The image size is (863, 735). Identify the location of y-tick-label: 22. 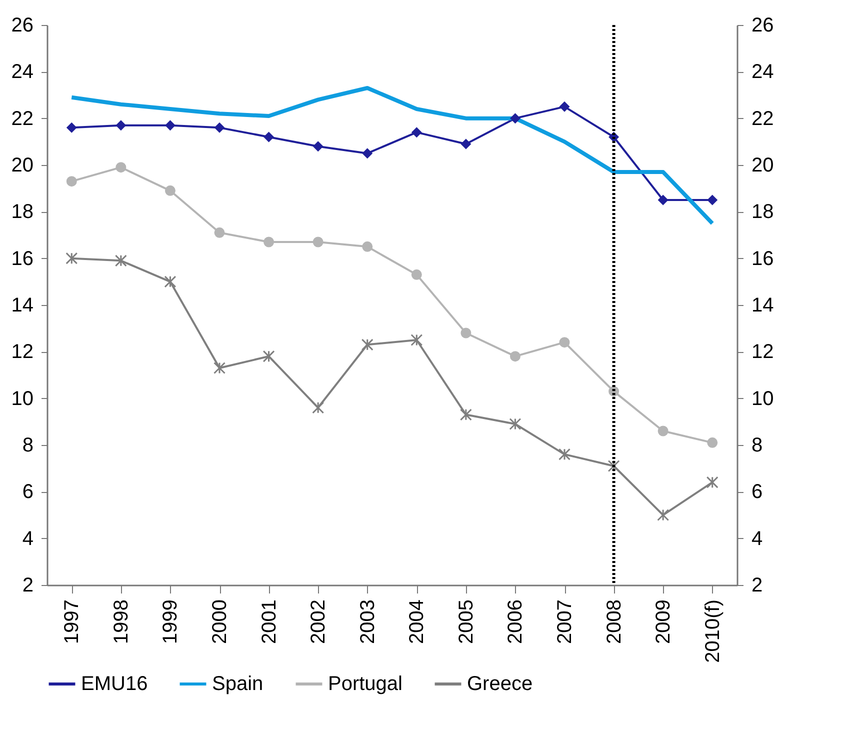
(22, 119).